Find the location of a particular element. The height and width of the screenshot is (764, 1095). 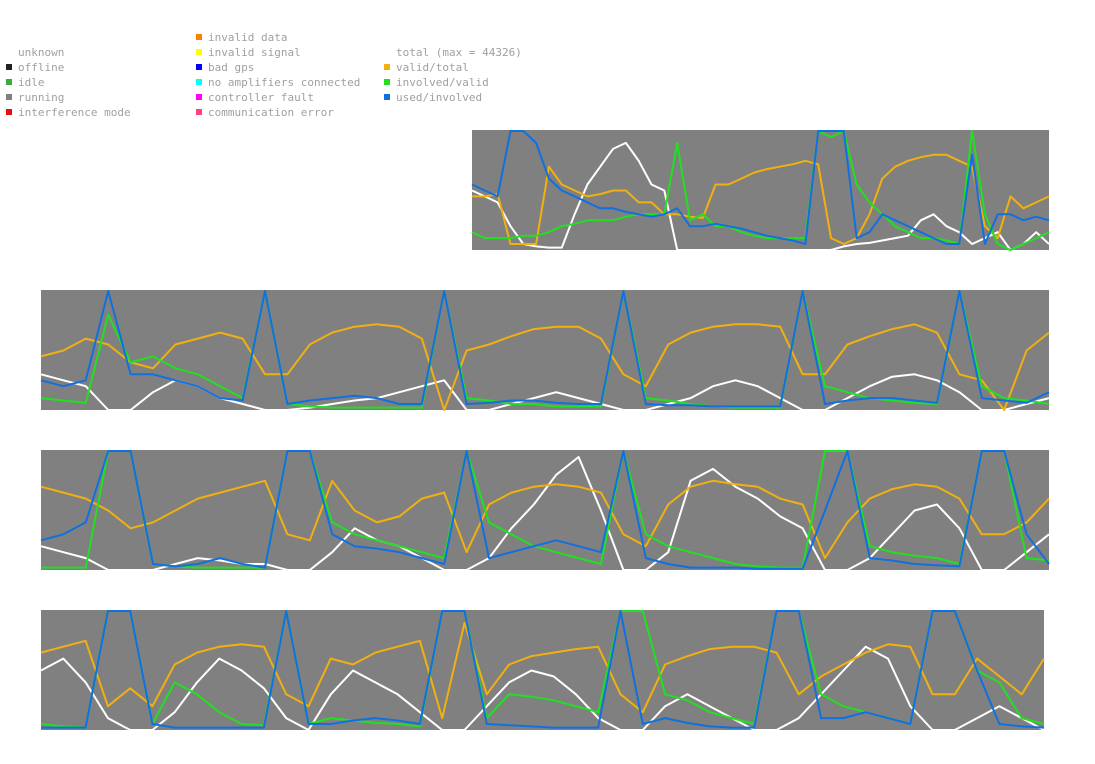

legend-item-offline: offline is located at coordinates (35, 67).